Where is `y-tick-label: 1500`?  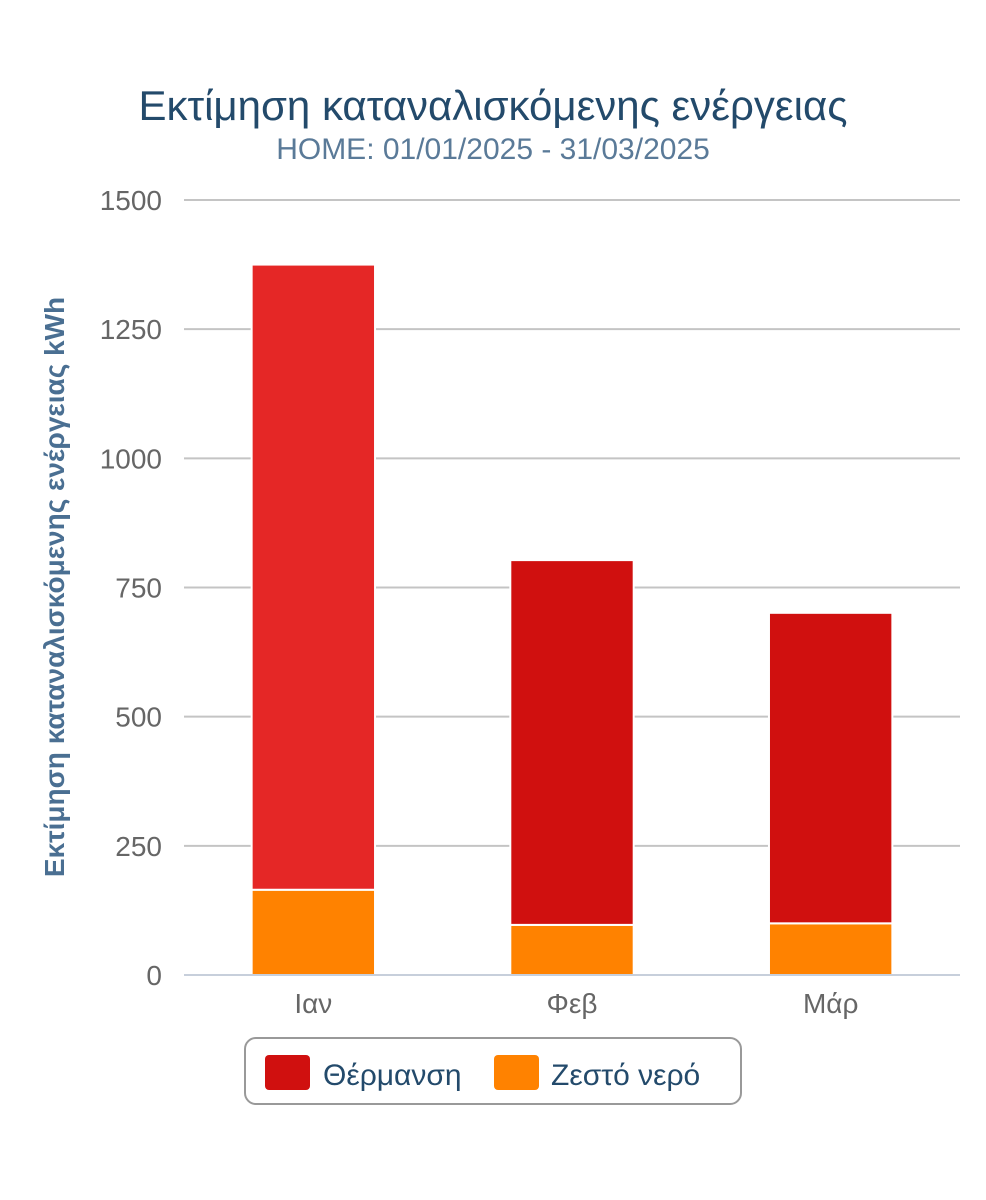
y-tick-label: 1500 is located at coordinates (131, 200).